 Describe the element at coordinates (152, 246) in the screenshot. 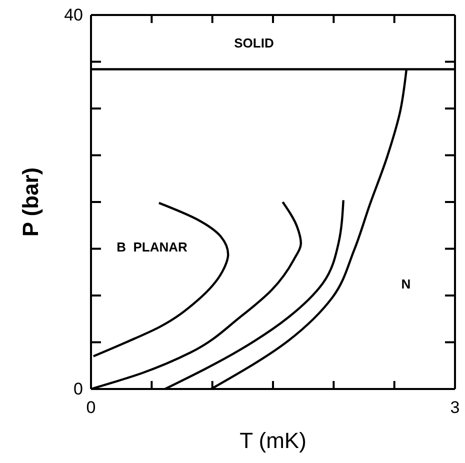

I see `annotation: B PLANAR` at that location.